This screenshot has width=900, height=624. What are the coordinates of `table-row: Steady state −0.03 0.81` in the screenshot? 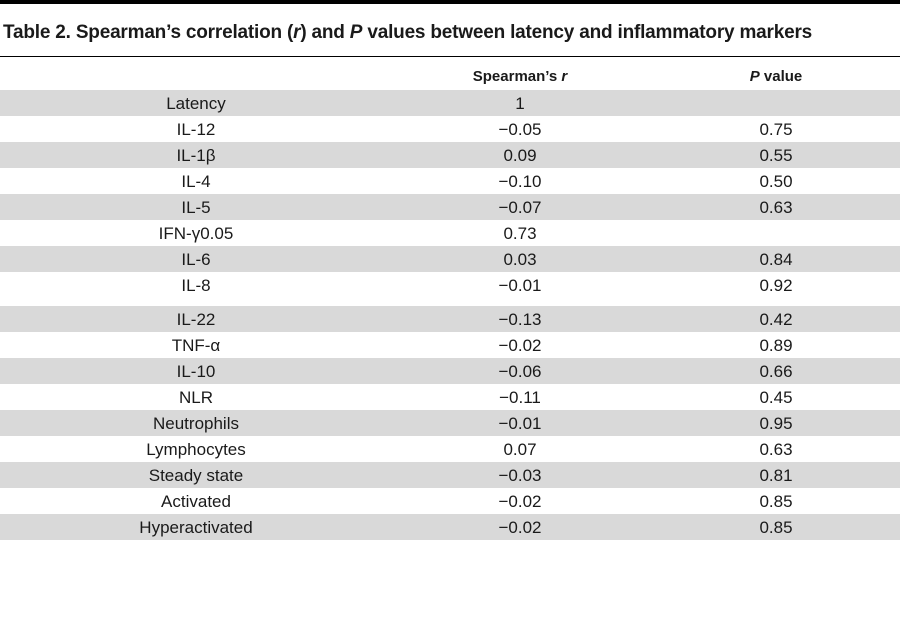 It's located at (450, 475).